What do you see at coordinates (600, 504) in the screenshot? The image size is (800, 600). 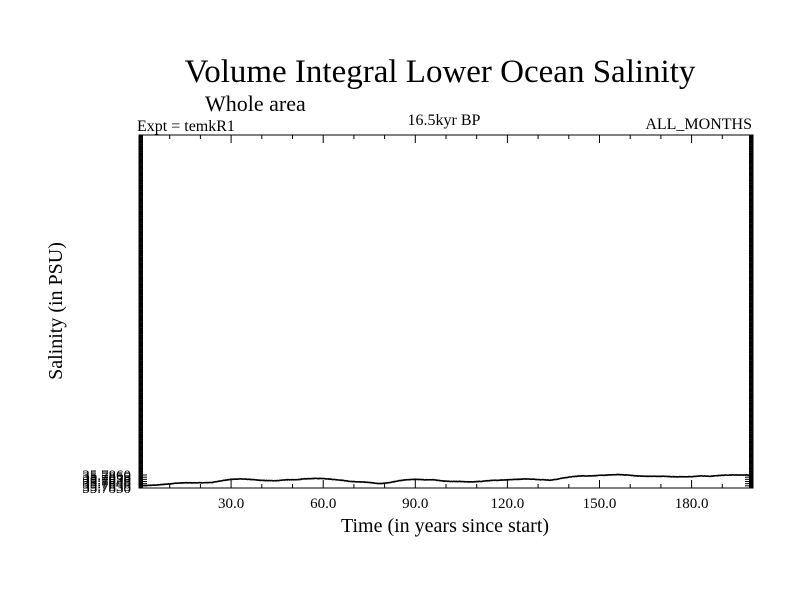 I see `x-tick-label: 150.0` at bounding box center [600, 504].